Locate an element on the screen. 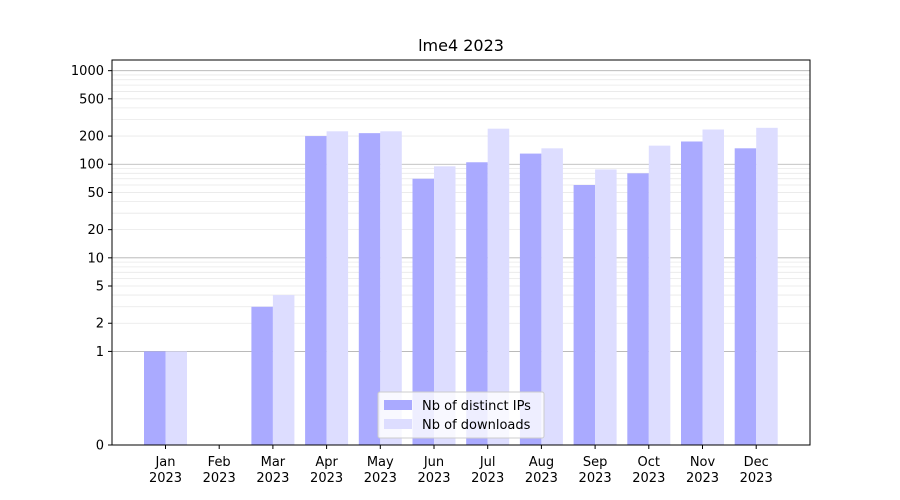  y-tick-label: 5 is located at coordinates (100, 287).